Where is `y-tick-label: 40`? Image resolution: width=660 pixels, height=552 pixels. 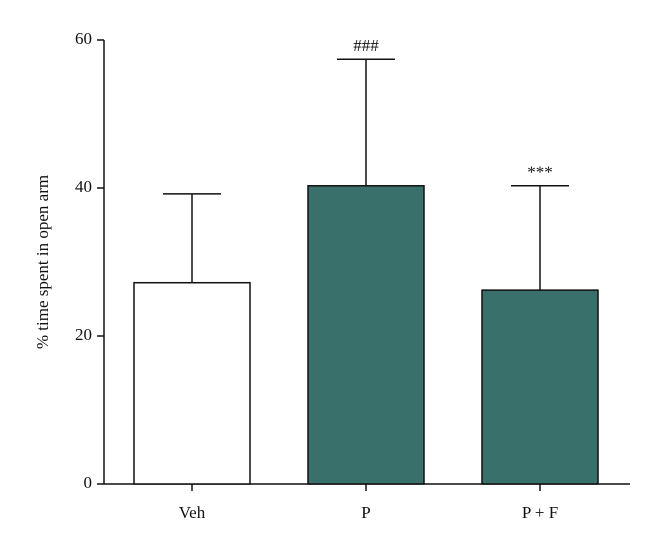 y-tick-label: 40 is located at coordinates (83, 186).